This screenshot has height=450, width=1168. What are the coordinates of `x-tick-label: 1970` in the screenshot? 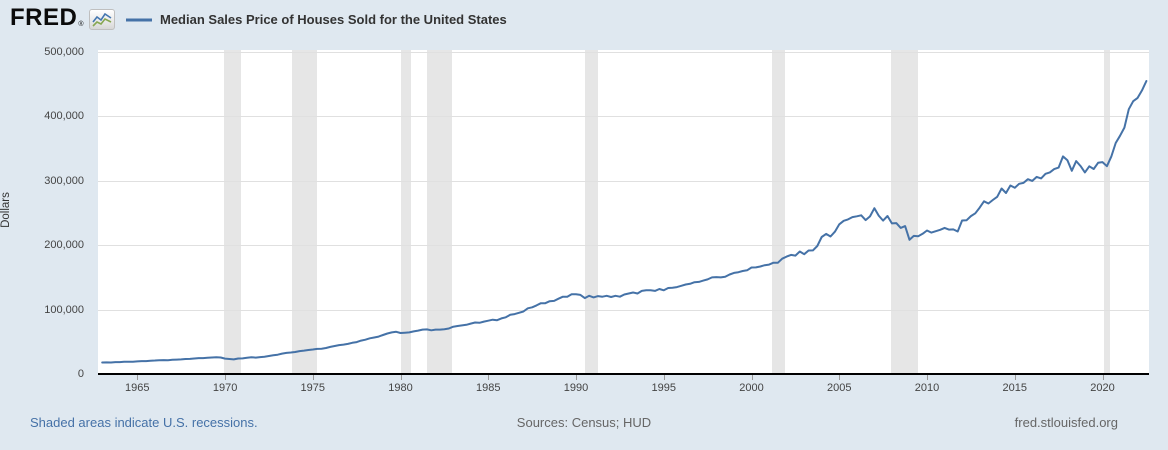 It's located at (225, 388).